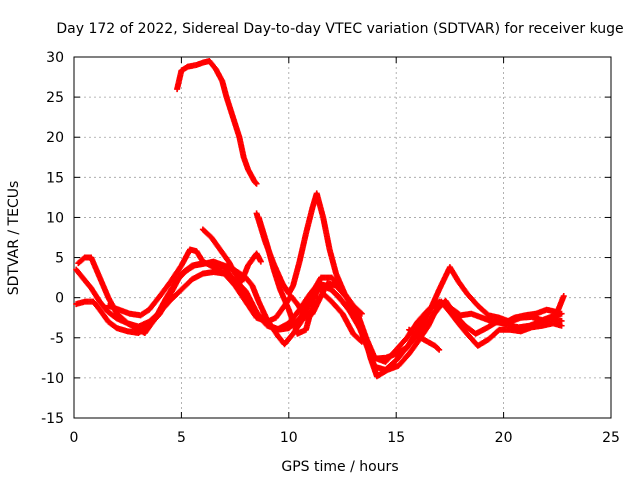  What do you see at coordinates (59, 299) in the screenshot?
I see `y-tick-label: 0` at bounding box center [59, 299].